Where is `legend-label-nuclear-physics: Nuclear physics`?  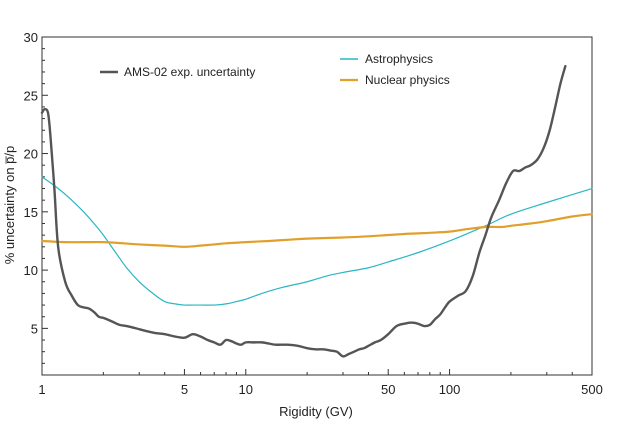
legend-label-nuclear-physics: Nuclear physics is located at coordinates (407, 80).